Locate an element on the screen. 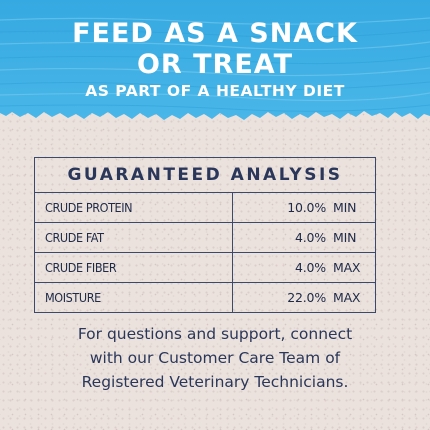 The width and height of the screenshot is (430, 430). table-row: MOISTURE 22.0% MAX is located at coordinates (205, 297).